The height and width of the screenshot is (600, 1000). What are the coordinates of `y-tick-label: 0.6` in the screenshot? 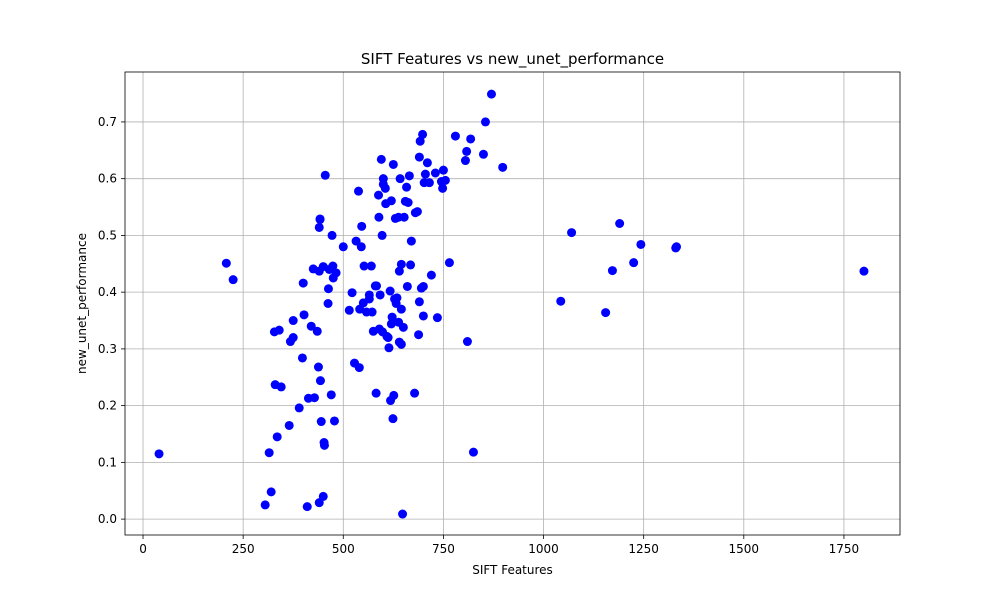 It's located at (107, 179).